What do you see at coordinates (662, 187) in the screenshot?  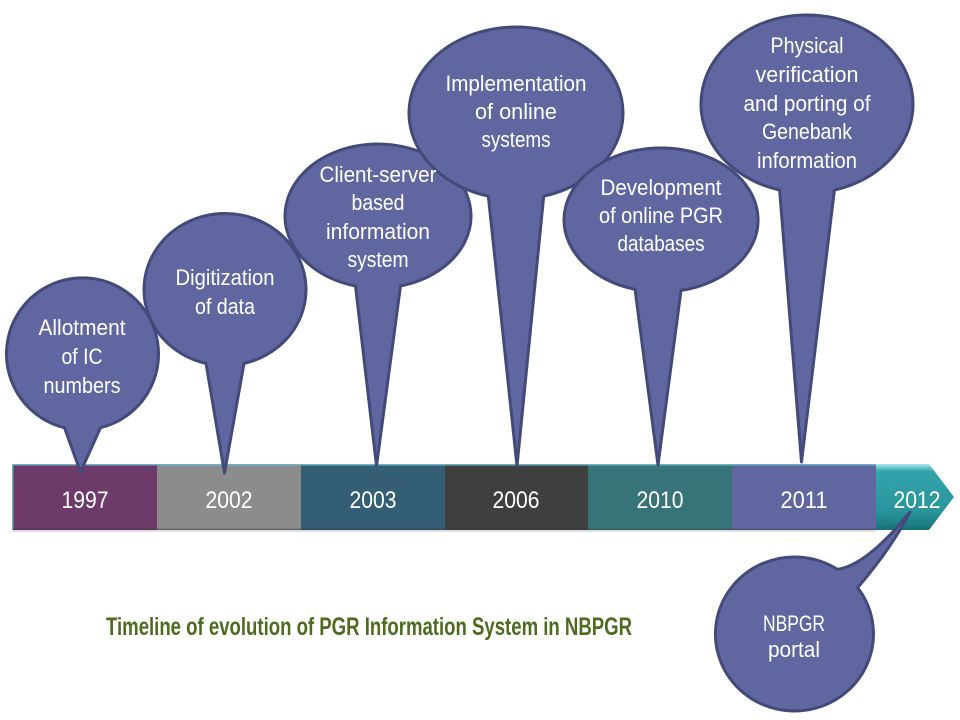 I see `svg-text: Development` at bounding box center [662, 187].